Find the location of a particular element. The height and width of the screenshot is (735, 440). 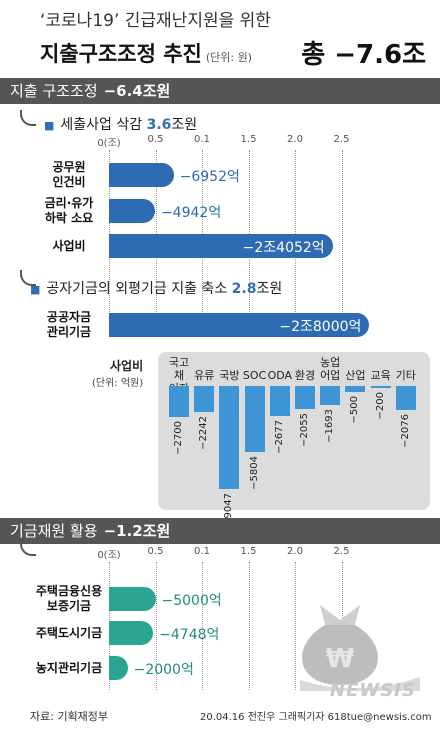

title-line1: ‘코로나19’ 긴급재난지원을 위한 is located at coordinates (155, 21).